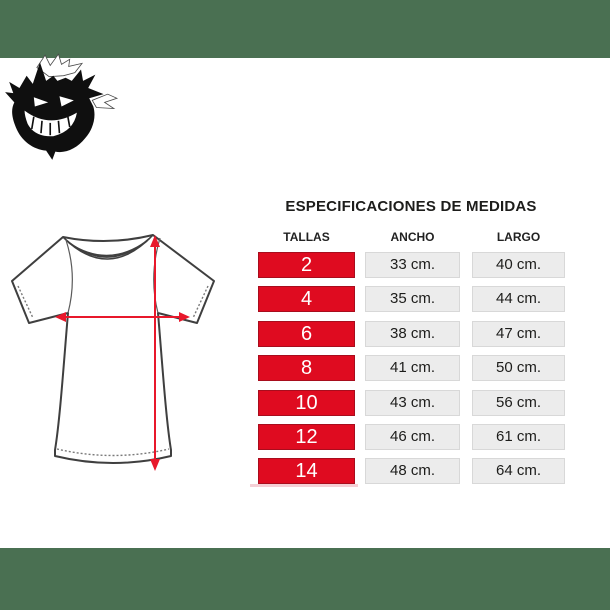 The height and width of the screenshot is (610, 610). Describe the element at coordinates (412, 237) in the screenshot. I see `column-header-ancho: ANCHO` at that location.